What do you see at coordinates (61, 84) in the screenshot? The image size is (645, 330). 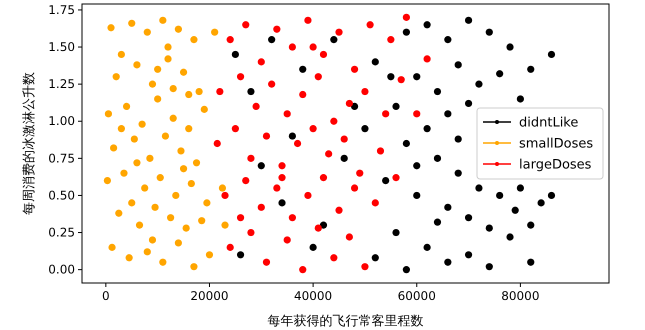 I see `y-tick-label: 1.25` at bounding box center [61, 84].